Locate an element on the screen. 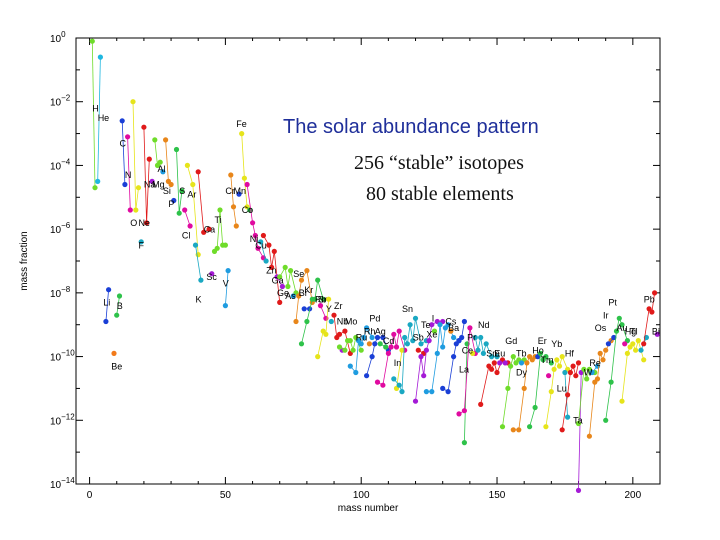 This screenshot has width=720, height=540. element-series-P is located at coordinates (174, 200).